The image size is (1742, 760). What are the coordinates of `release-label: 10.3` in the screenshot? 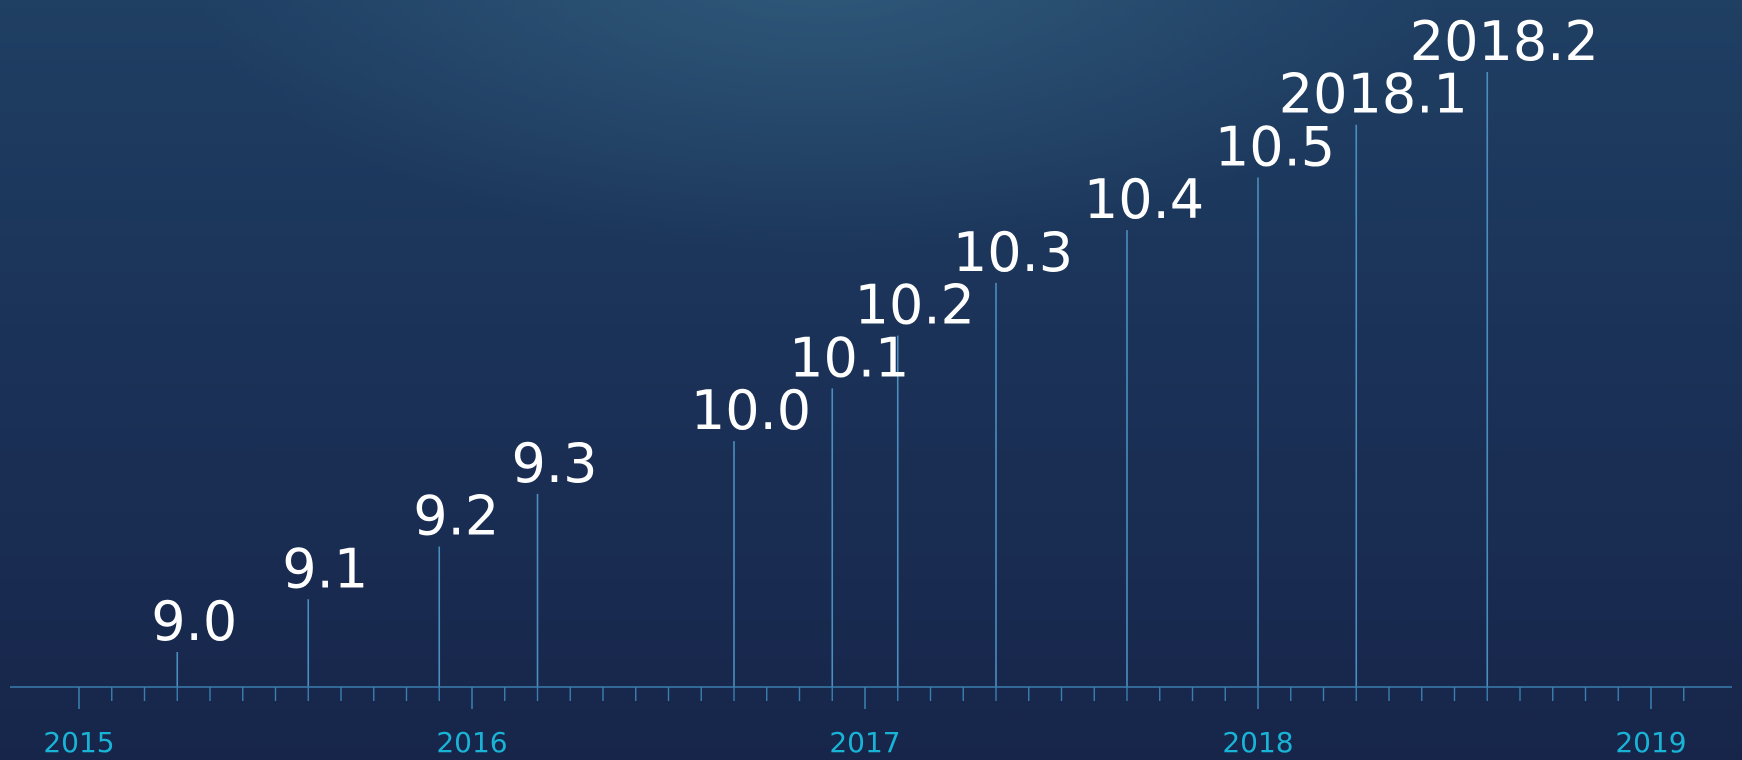 It's located at (1013, 252).